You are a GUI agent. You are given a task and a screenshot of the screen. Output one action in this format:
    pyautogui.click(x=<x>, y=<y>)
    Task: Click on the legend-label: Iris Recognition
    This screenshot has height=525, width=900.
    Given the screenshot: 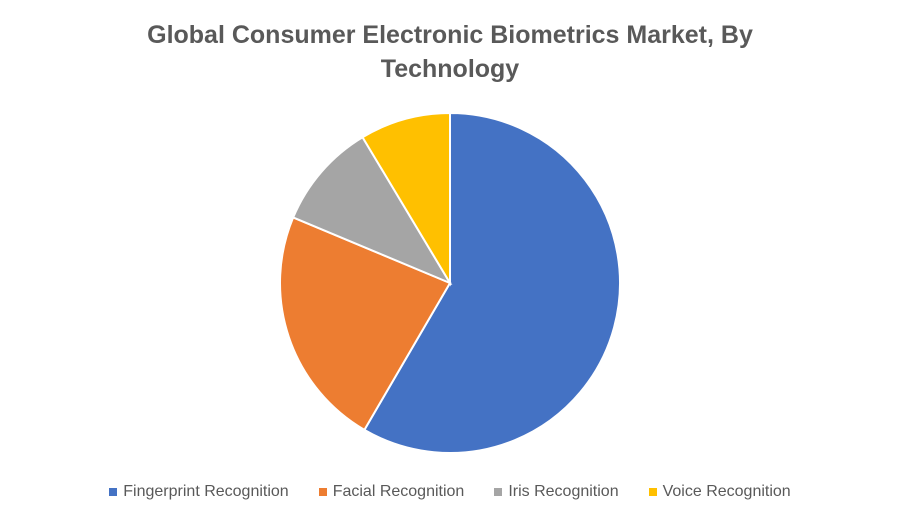 What is the action you would take?
    pyautogui.click(x=563, y=491)
    